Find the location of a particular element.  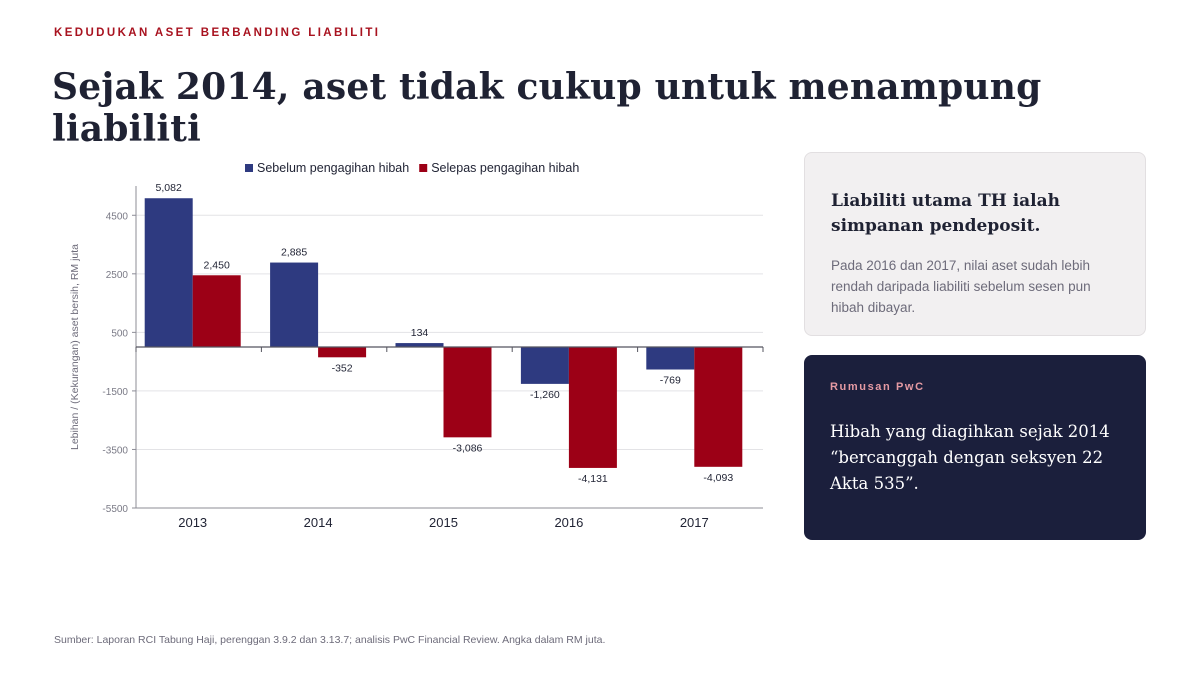

bar-2016-s0 is located at coordinates (544, 365).